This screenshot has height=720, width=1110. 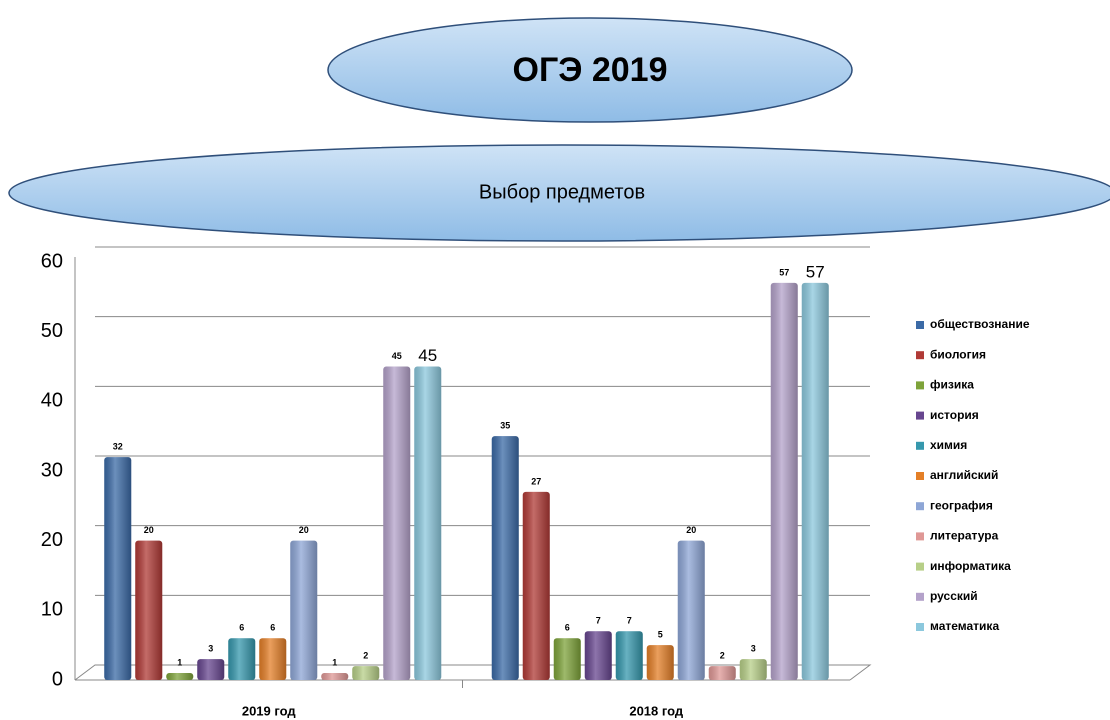 What do you see at coordinates (269, 710) in the screenshot?
I see `x-tick-label: 2019 год` at bounding box center [269, 710].